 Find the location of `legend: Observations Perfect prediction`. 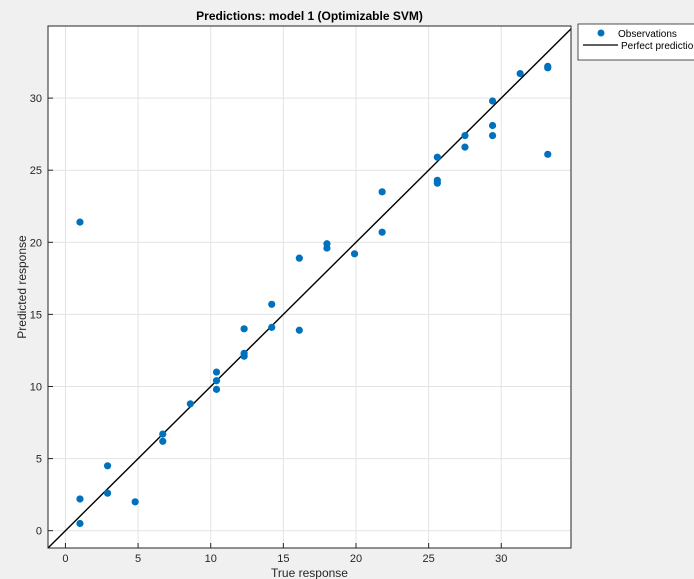

legend: Observations Perfect prediction is located at coordinates (635, 42).